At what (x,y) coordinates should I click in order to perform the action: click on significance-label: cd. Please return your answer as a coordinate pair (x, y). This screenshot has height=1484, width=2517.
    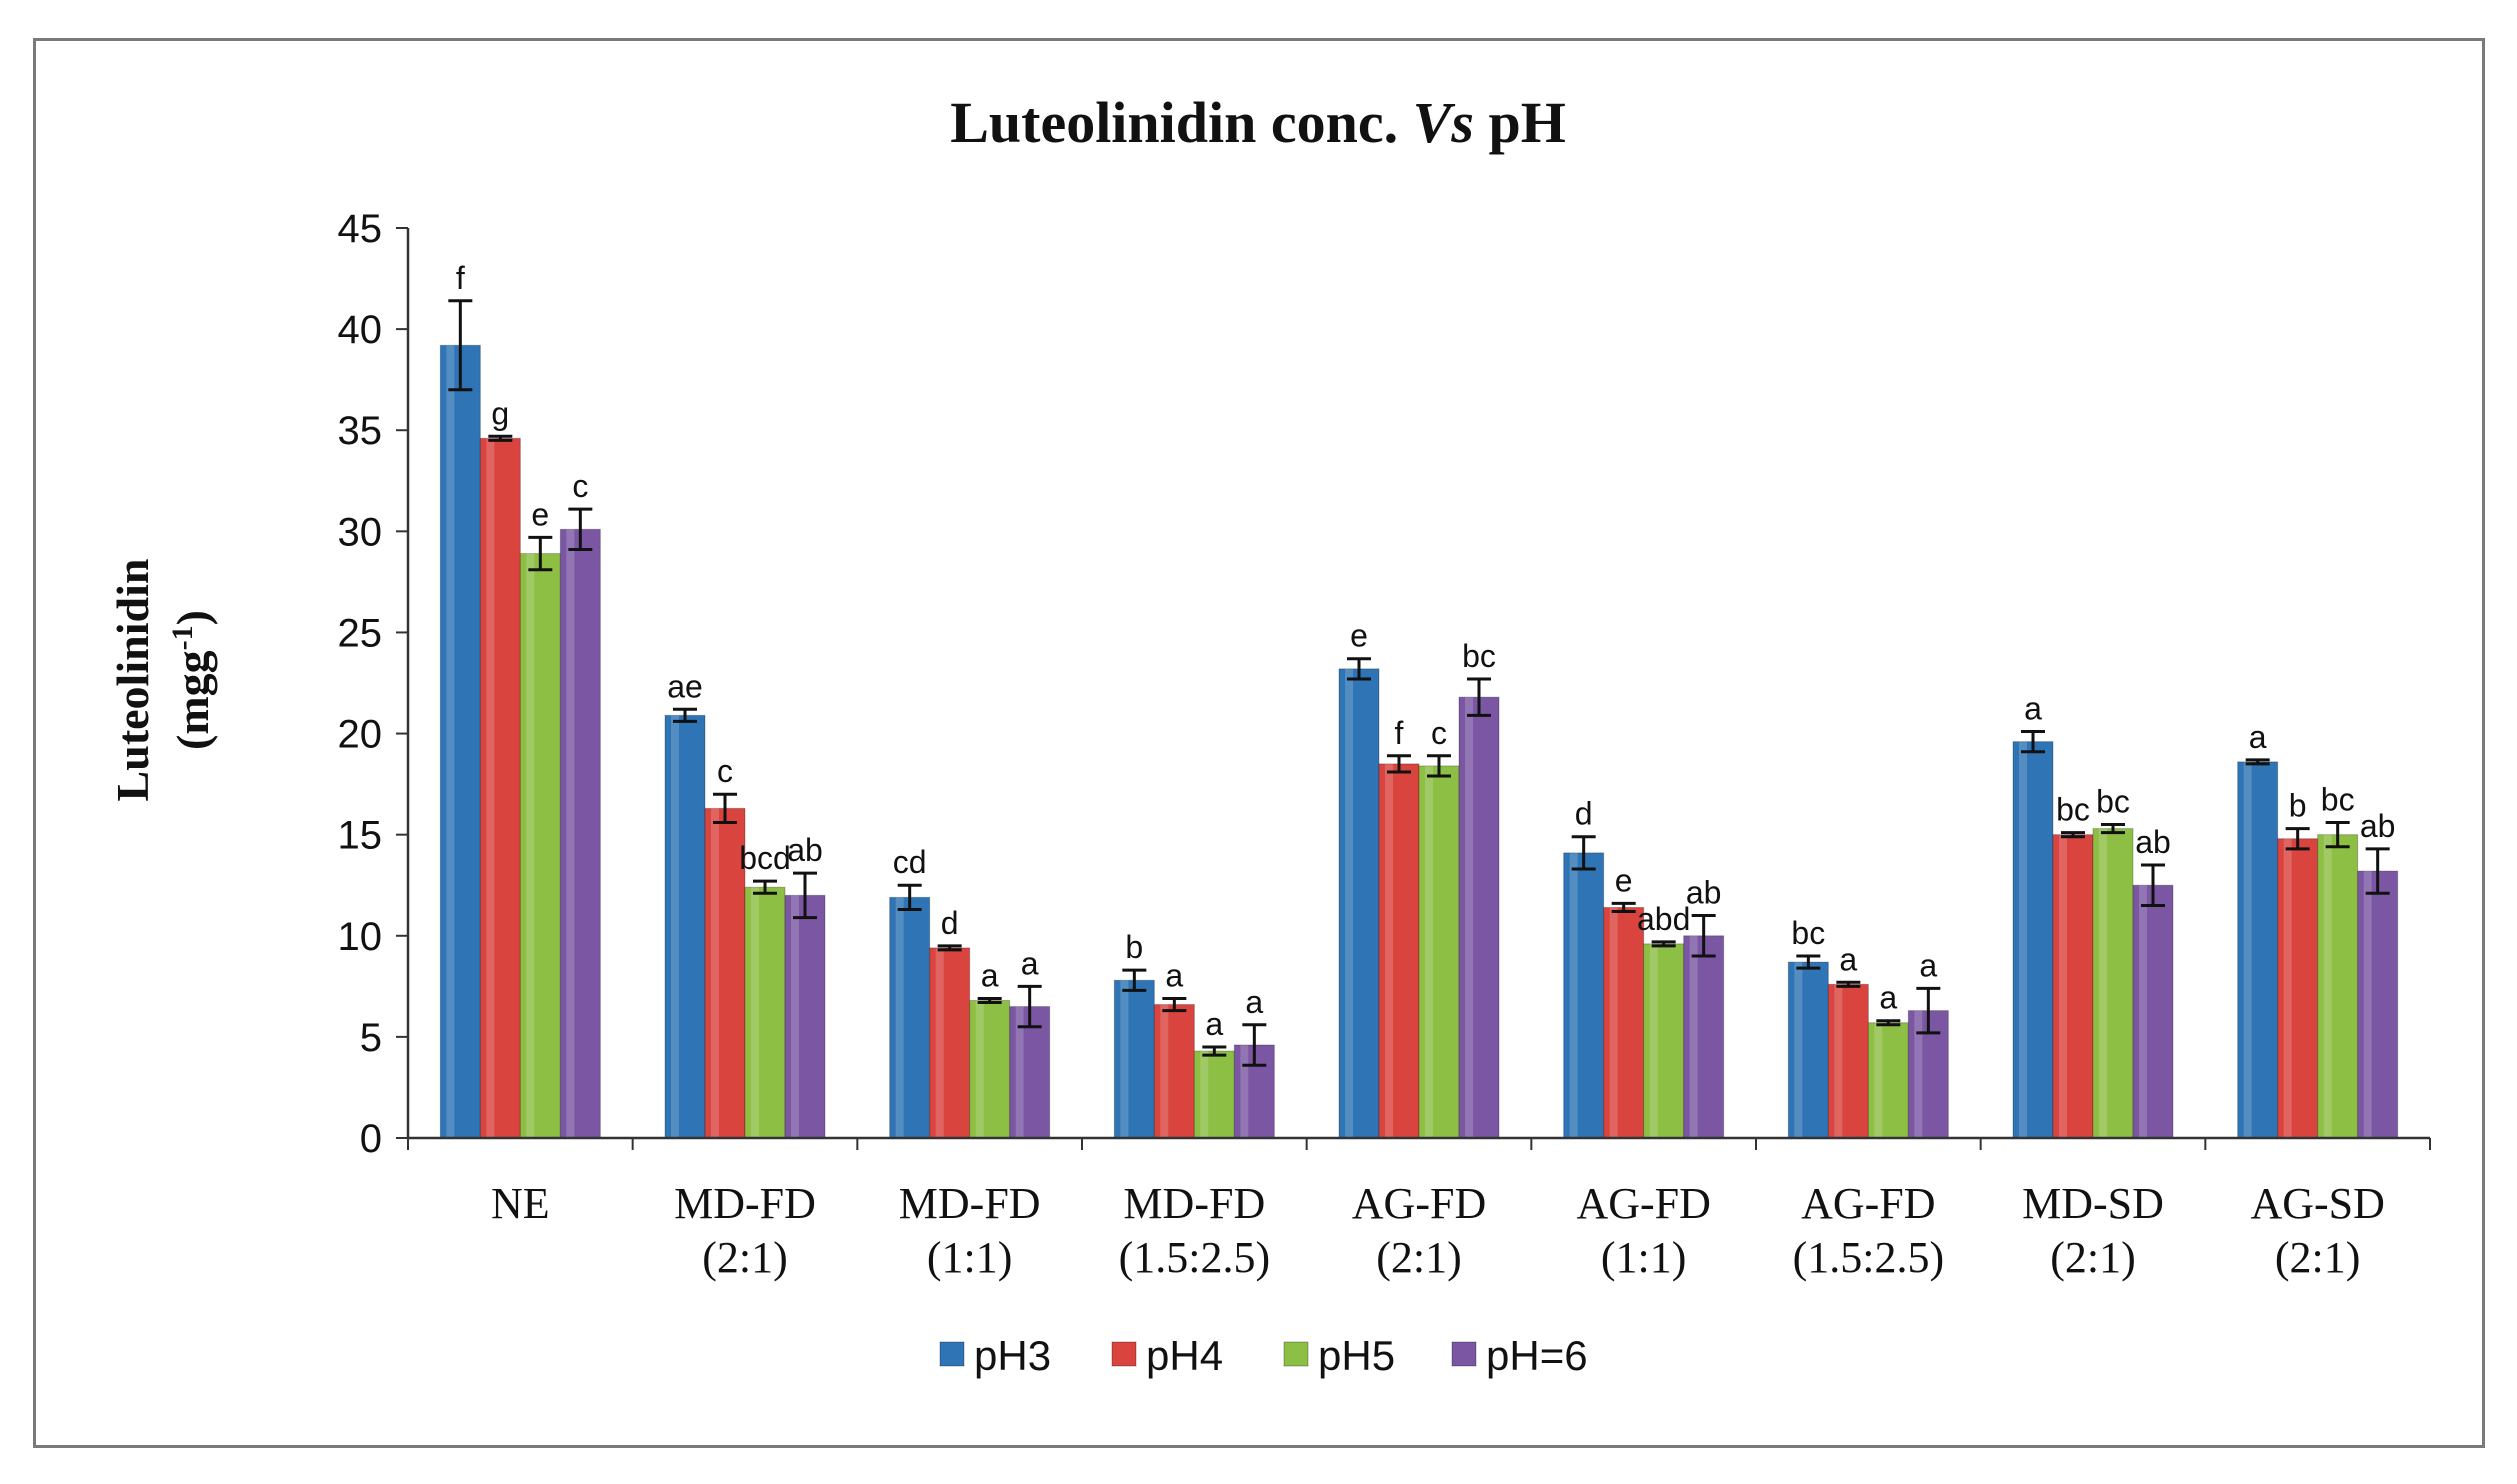
    Looking at the image, I should click on (910, 862).